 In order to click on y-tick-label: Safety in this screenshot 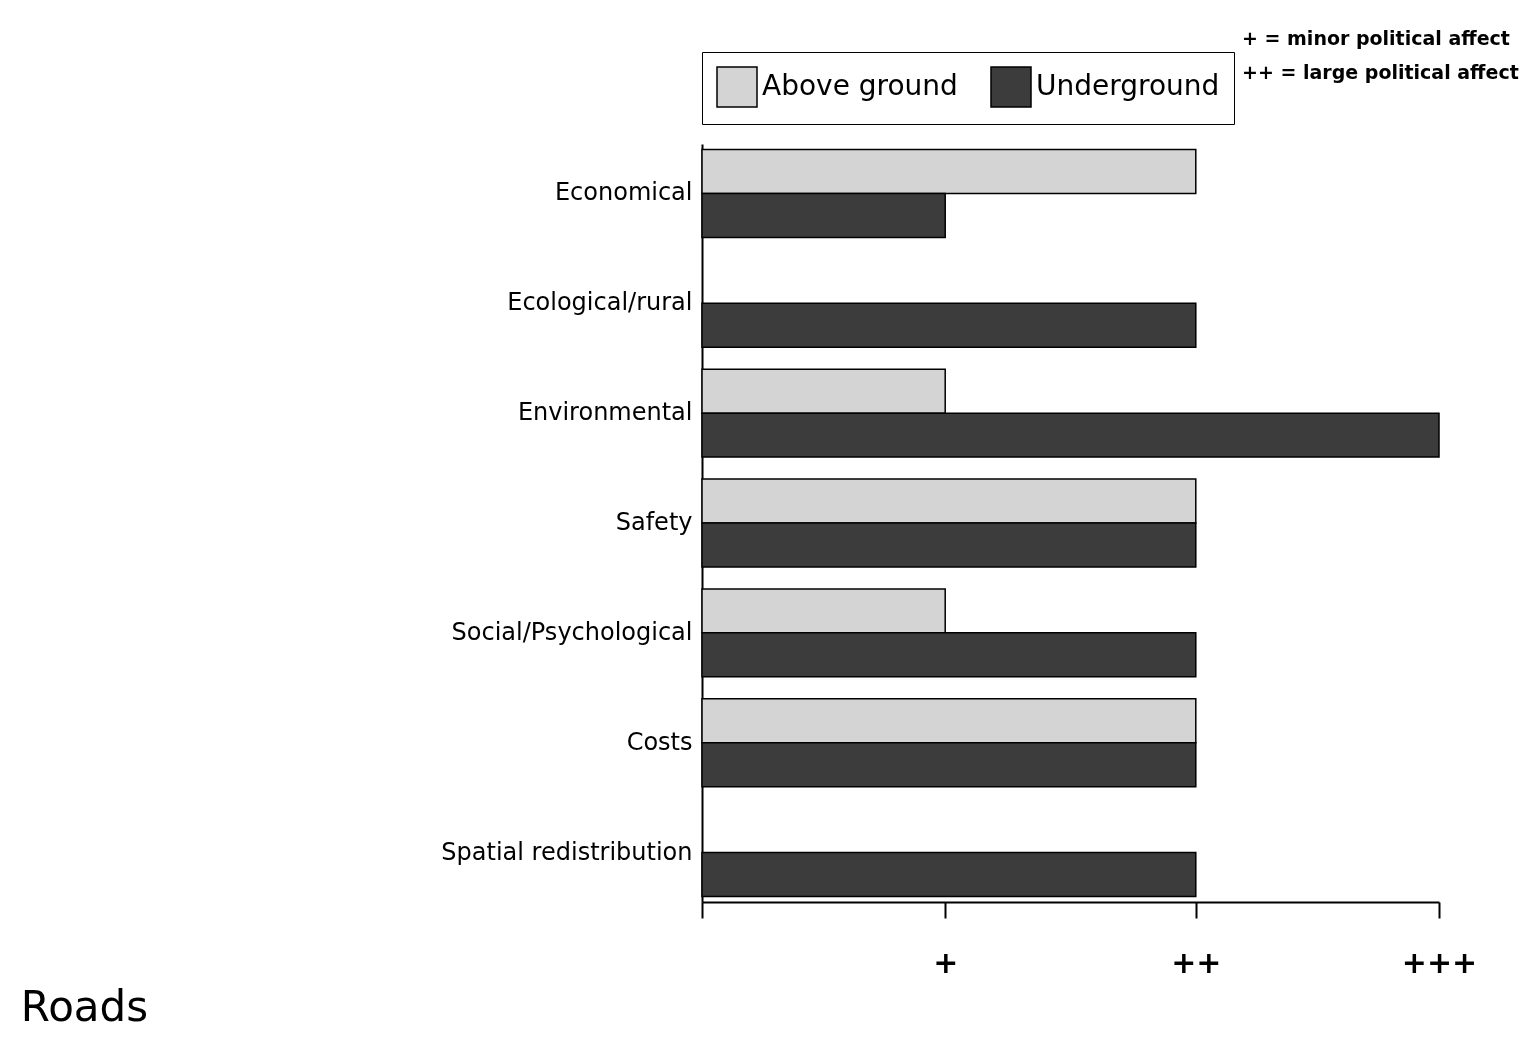, I will do `click(654, 522)`.